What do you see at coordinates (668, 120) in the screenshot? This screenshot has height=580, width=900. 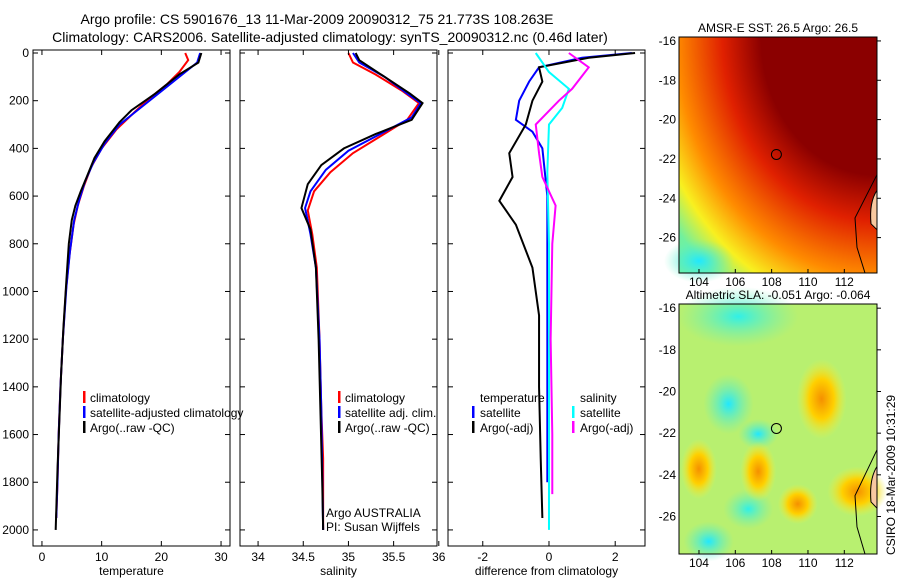 I see `sst-map-ytick-label: -20` at bounding box center [668, 120].